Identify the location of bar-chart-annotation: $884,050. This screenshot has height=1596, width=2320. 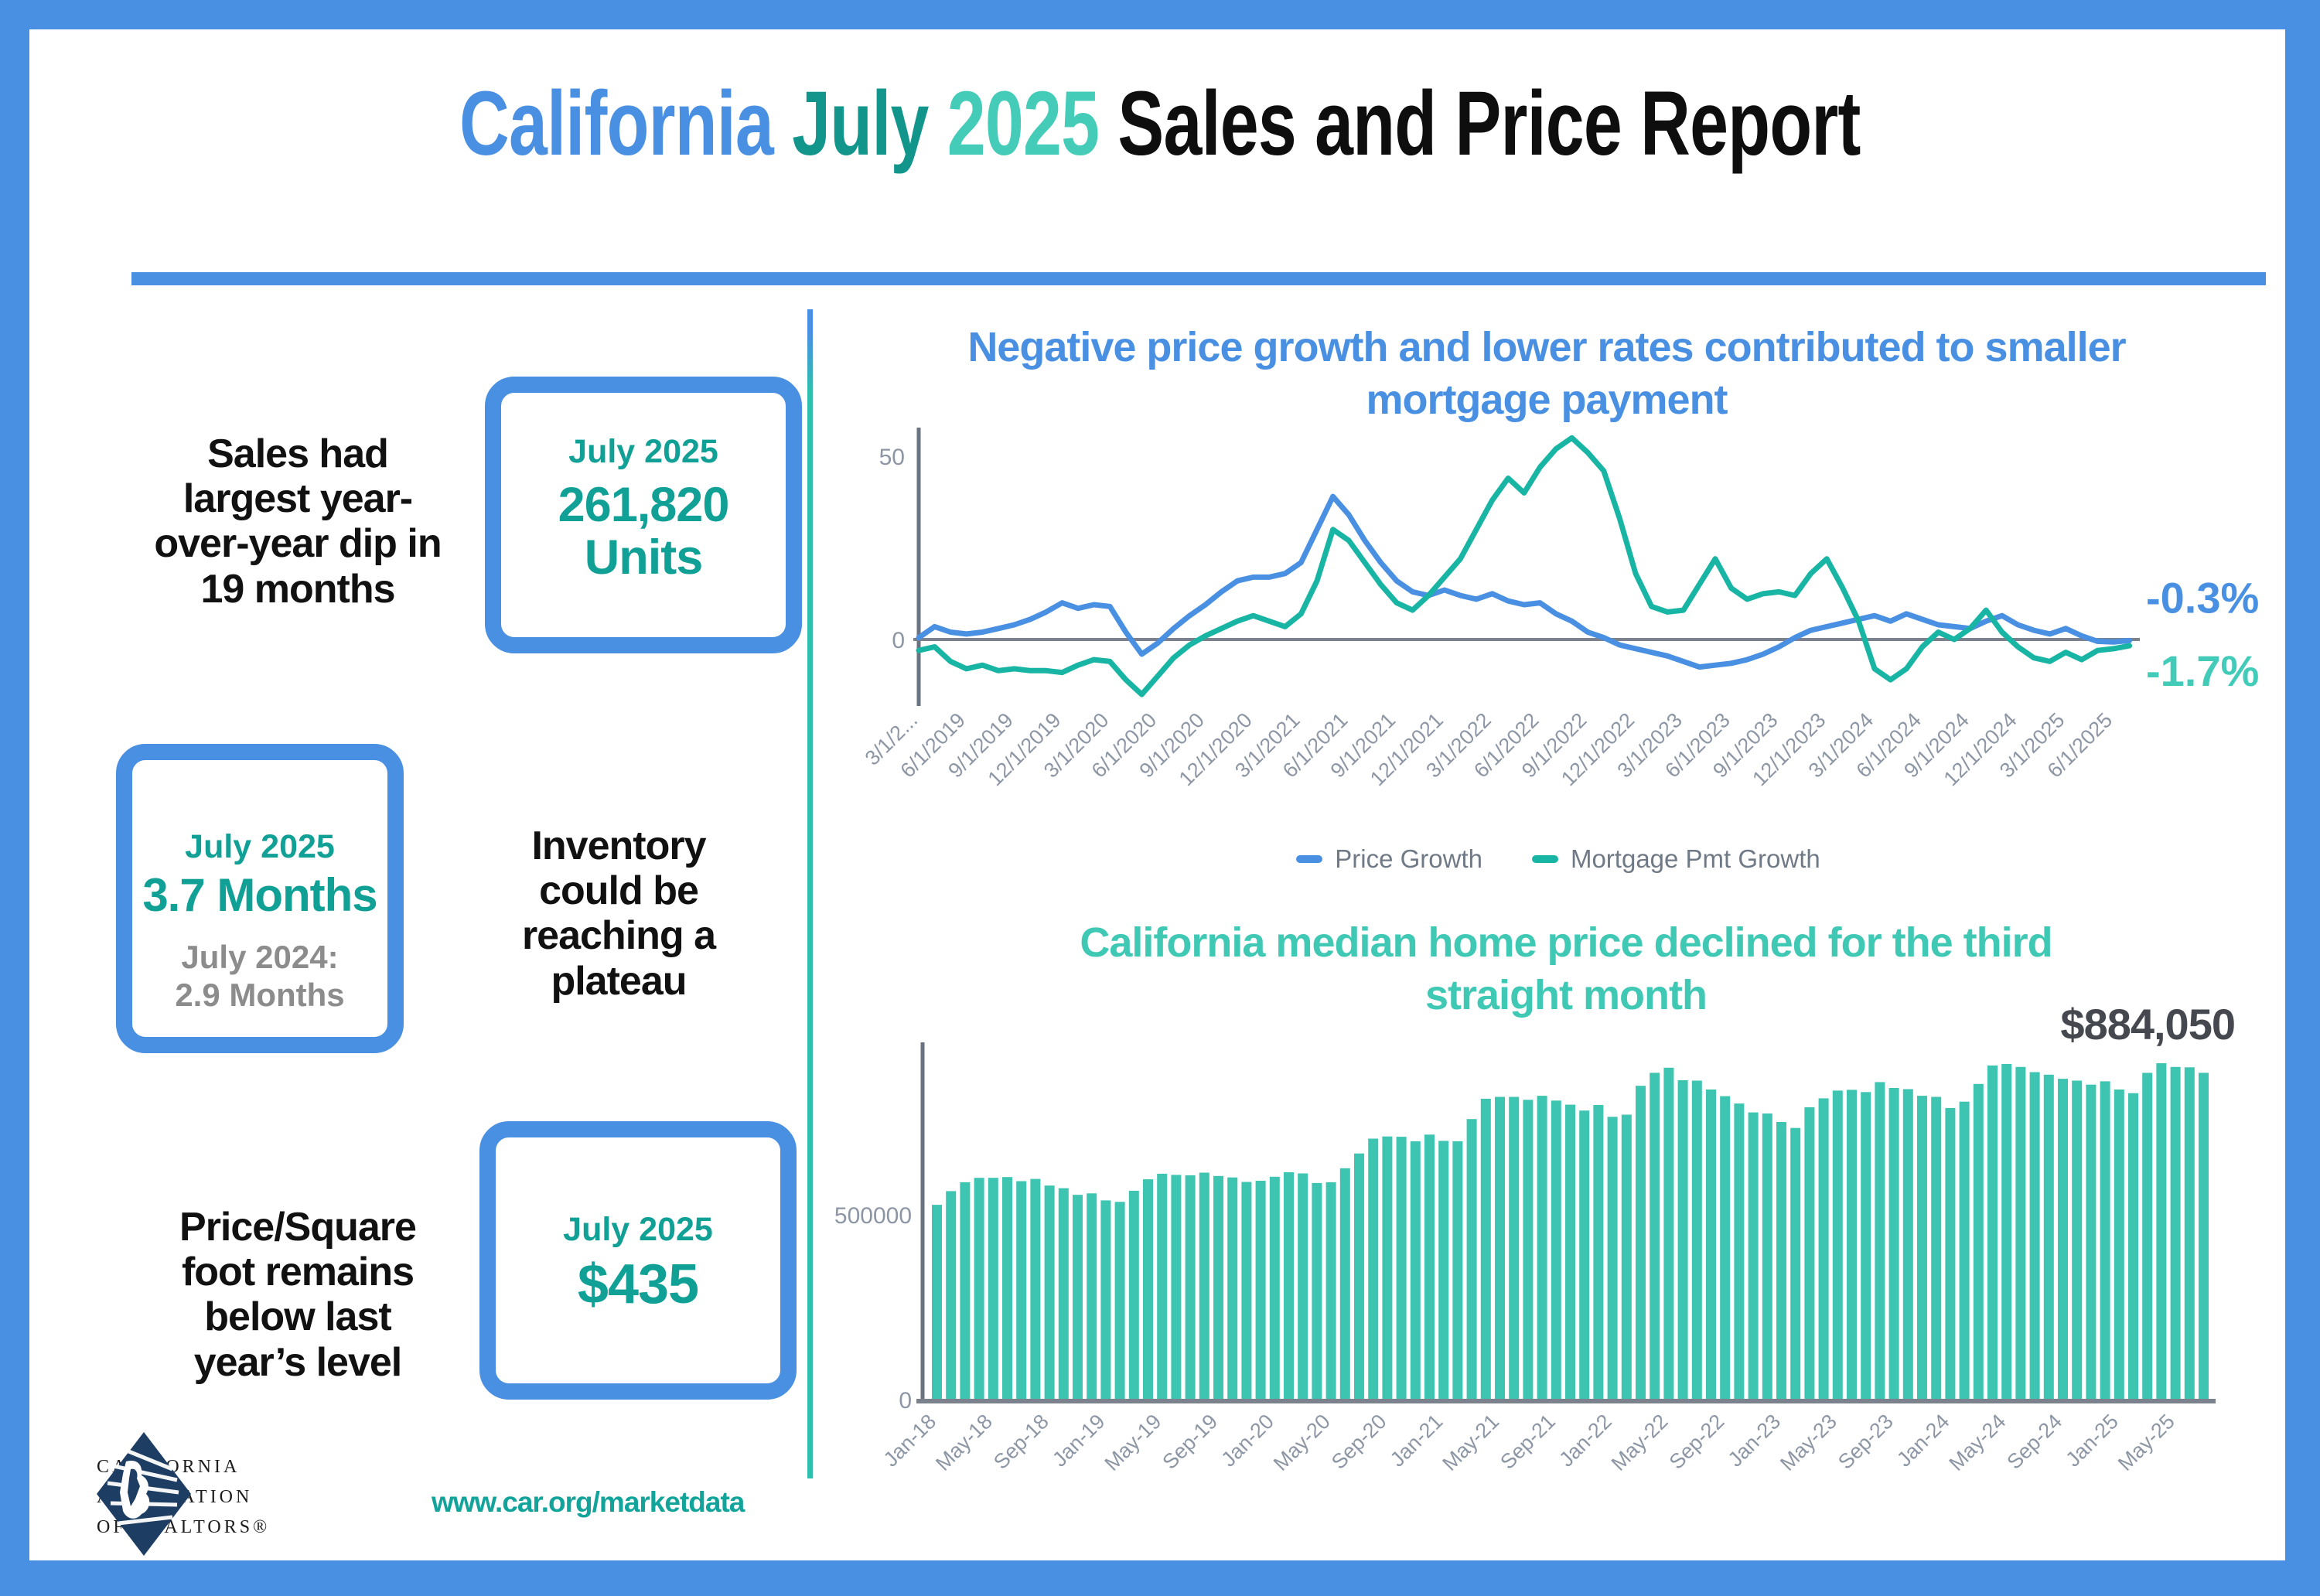
(2148, 1024).